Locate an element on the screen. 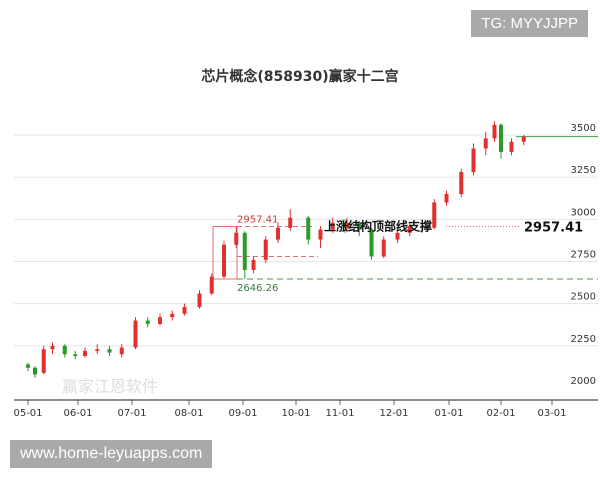 The height and width of the screenshot is (480, 600). x-tick-label: 02-01 is located at coordinates (500, 413).